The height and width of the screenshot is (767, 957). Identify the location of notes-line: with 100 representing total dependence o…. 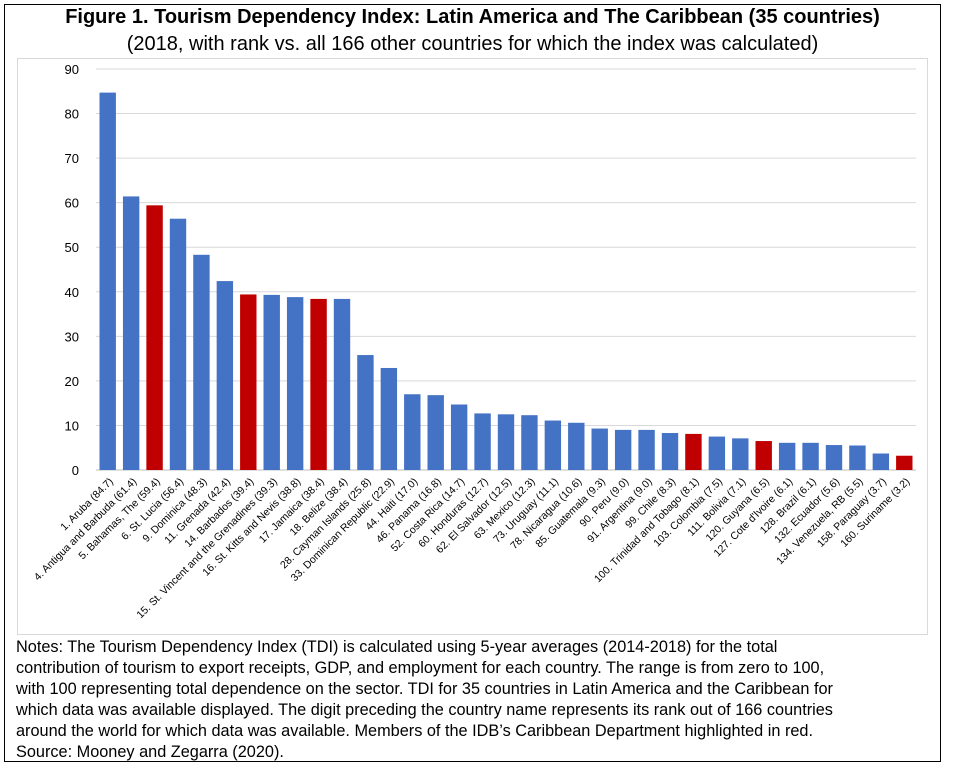
(424, 689).